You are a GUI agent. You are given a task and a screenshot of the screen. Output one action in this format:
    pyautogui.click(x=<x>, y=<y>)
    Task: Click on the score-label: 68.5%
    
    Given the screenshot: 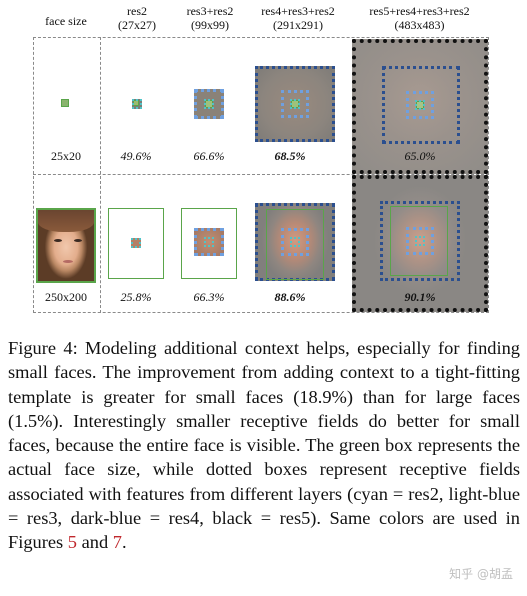 What is the action you would take?
    pyautogui.click(x=290, y=156)
    